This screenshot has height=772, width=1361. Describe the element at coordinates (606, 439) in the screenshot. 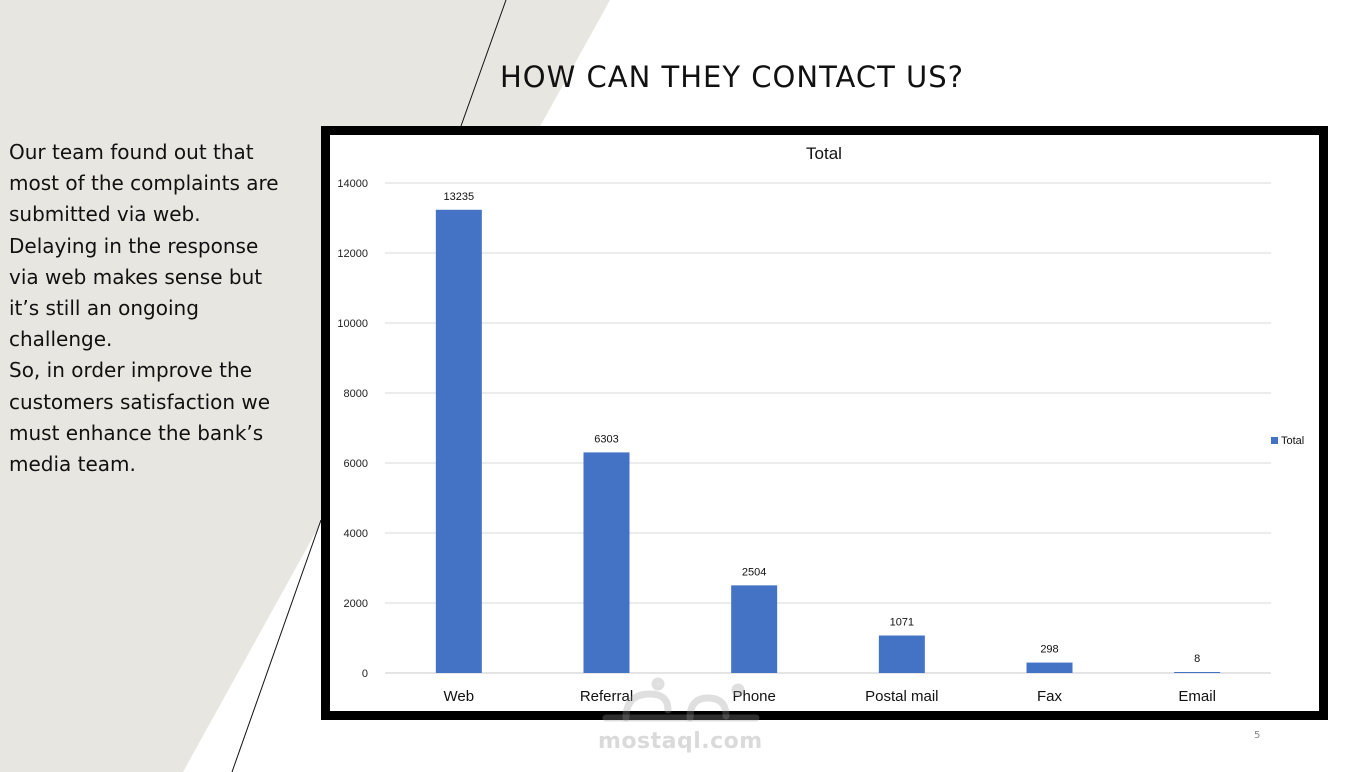

I see `data-label: 6303` at that location.